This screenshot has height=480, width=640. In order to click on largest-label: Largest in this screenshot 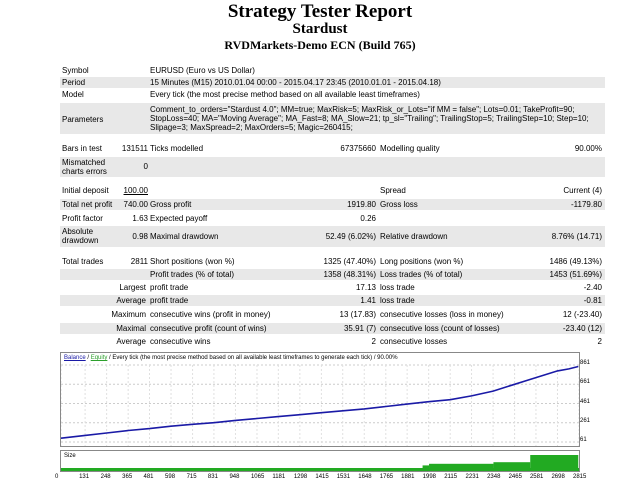, I will do `click(132, 287)`.